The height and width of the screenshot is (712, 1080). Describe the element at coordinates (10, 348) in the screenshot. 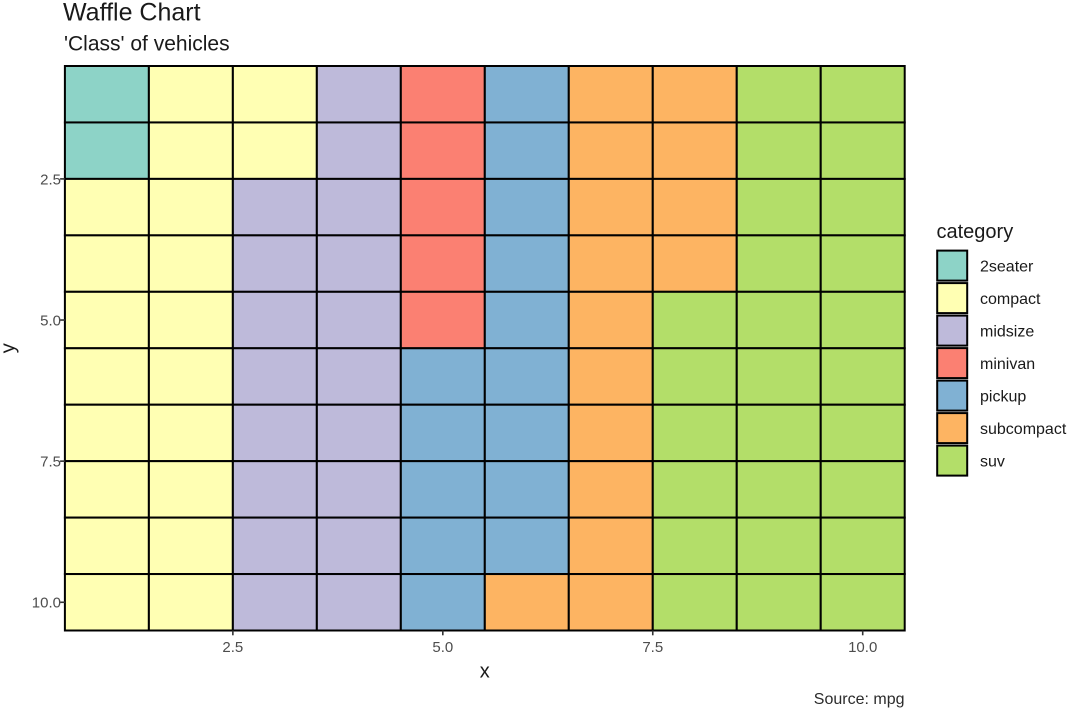

I see `svg-text: y` at that location.